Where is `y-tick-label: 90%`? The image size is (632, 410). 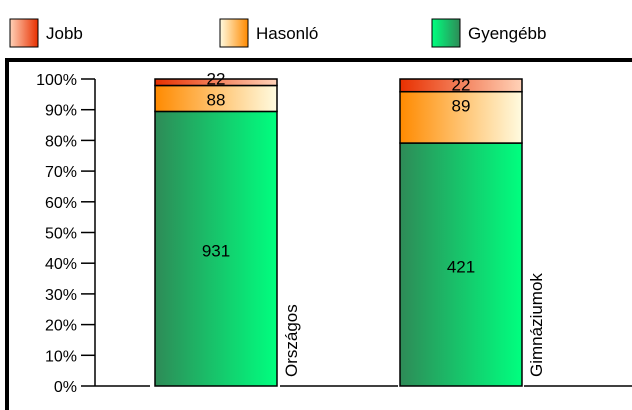 y-tick-label: 90% is located at coordinates (61, 111).